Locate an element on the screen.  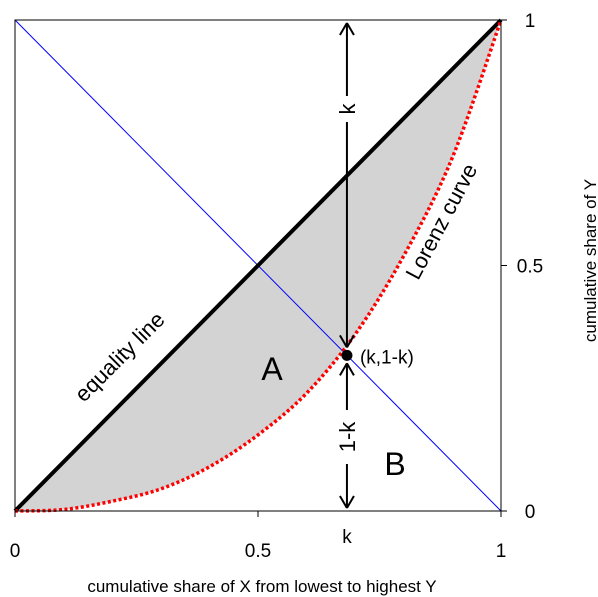
lower-arrow-head-bottom is located at coordinates (347, 502).